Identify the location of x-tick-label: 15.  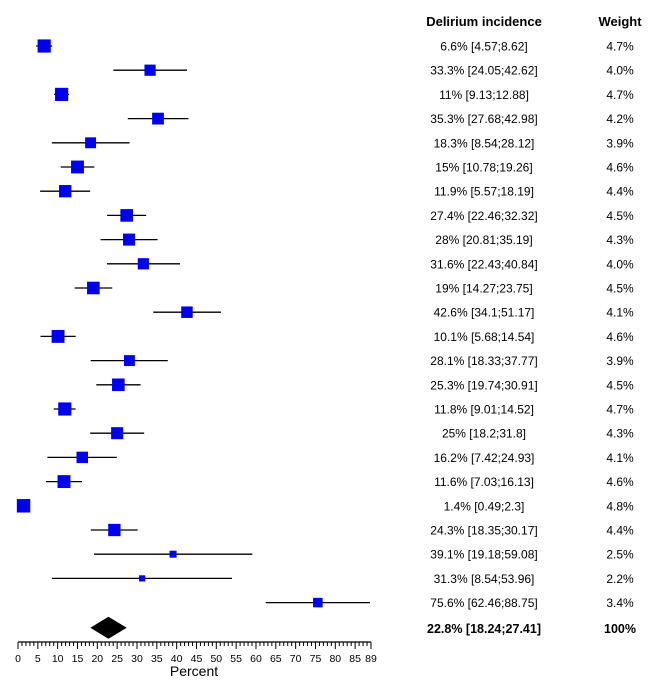
(78, 659).